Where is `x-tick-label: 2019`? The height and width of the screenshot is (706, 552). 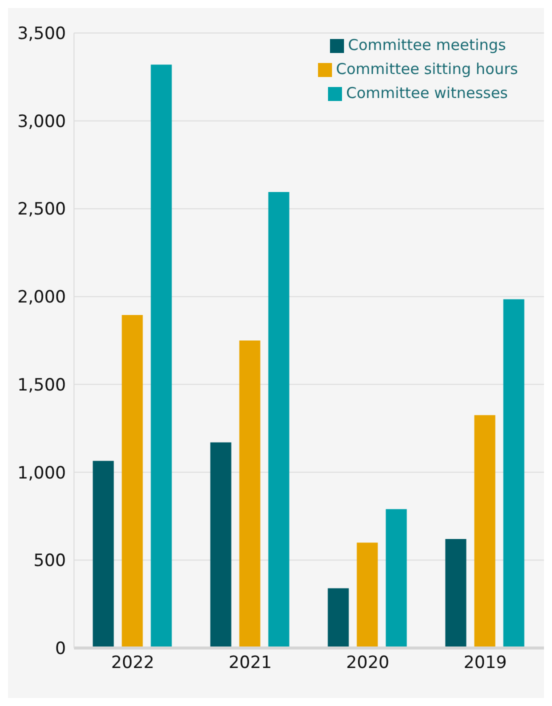 x-tick-label: 2019 is located at coordinates (485, 663).